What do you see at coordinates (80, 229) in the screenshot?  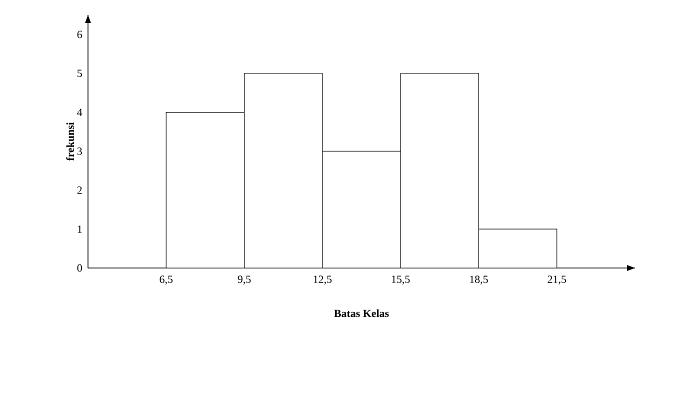 I see `y-tick-label: 1` at bounding box center [80, 229].